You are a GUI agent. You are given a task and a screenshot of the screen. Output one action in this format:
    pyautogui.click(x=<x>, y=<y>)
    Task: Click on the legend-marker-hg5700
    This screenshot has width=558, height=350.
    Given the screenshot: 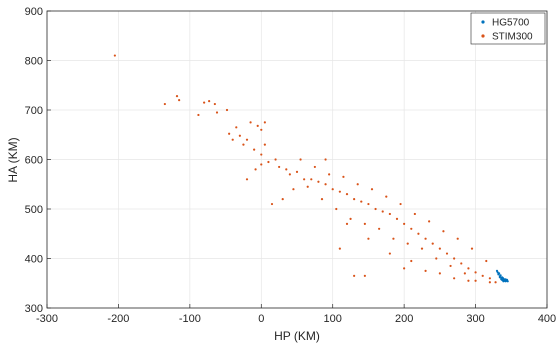 What is the action you would take?
    pyautogui.click(x=483, y=22)
    